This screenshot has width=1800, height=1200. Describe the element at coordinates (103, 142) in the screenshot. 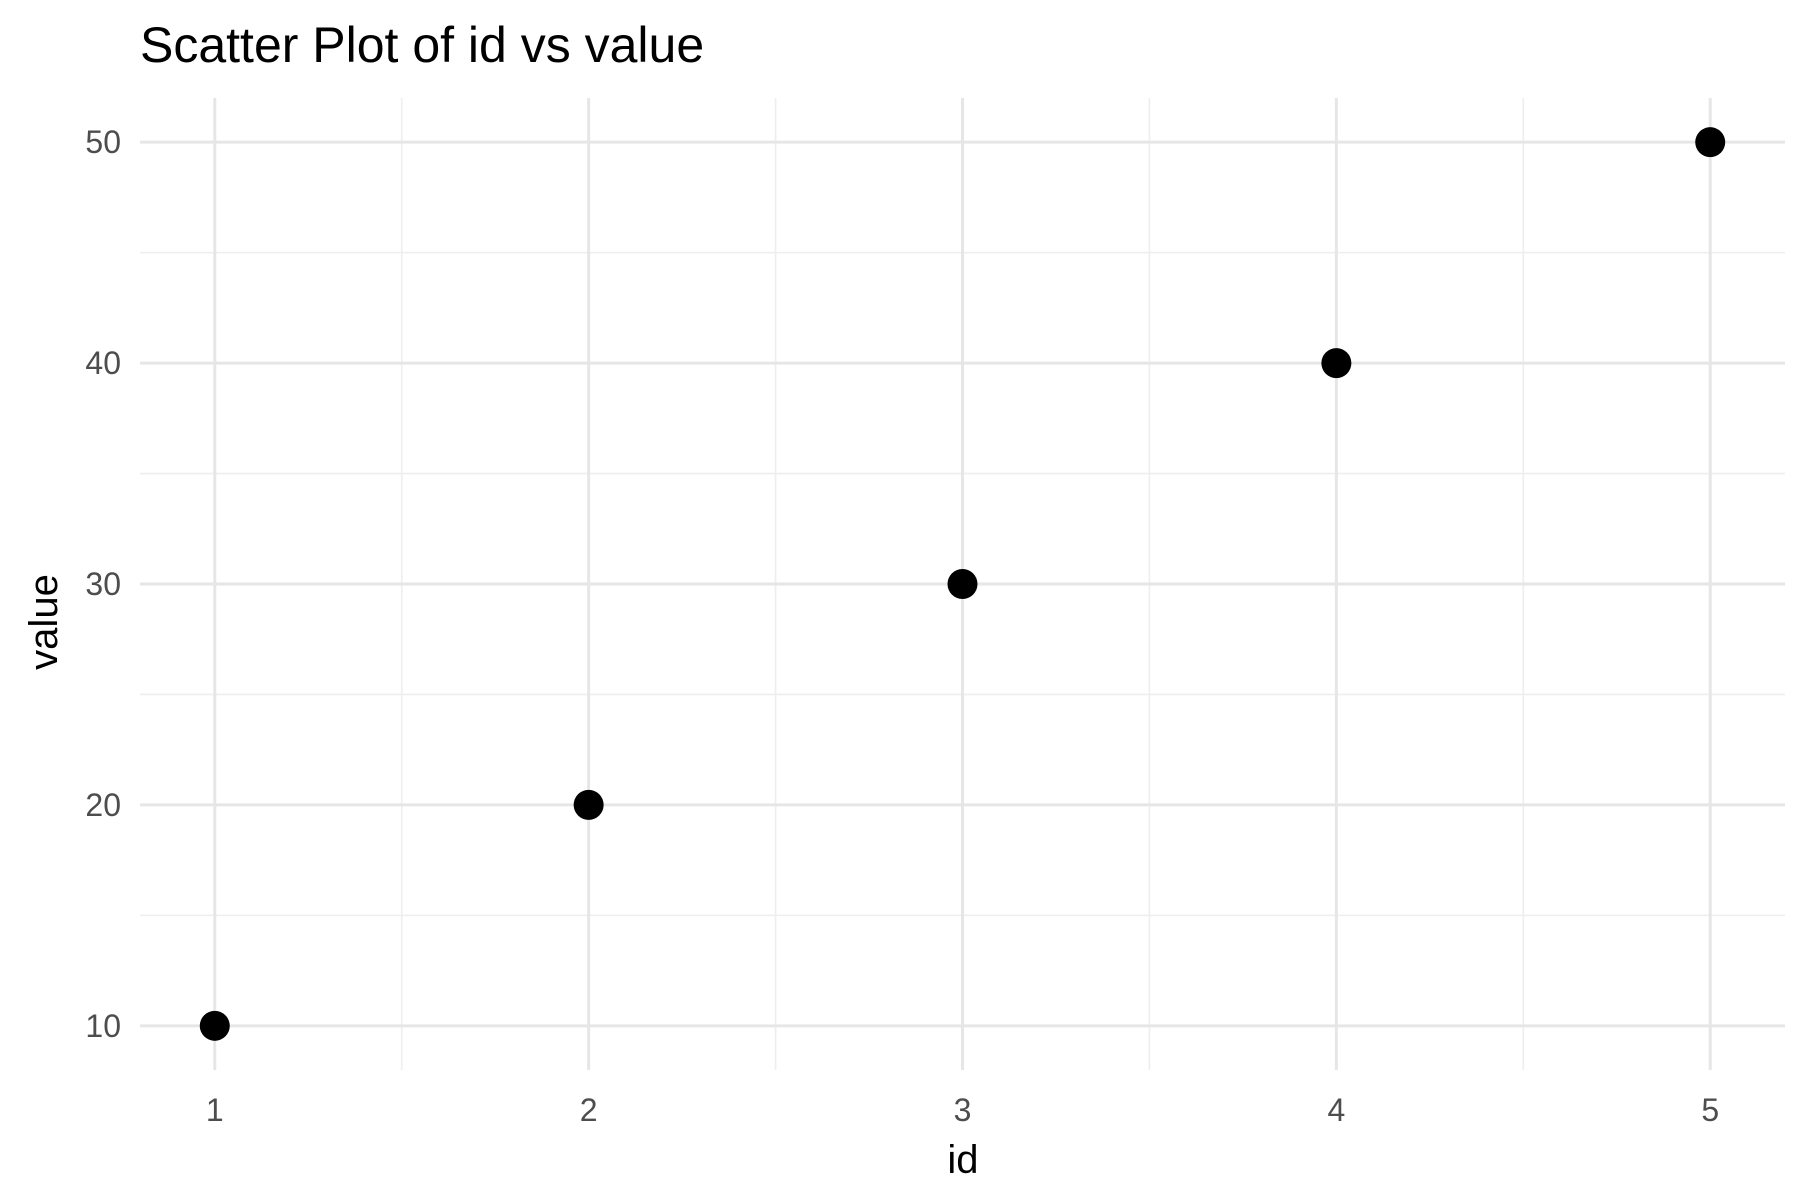

I see `y-tick-label: 50` at that location.